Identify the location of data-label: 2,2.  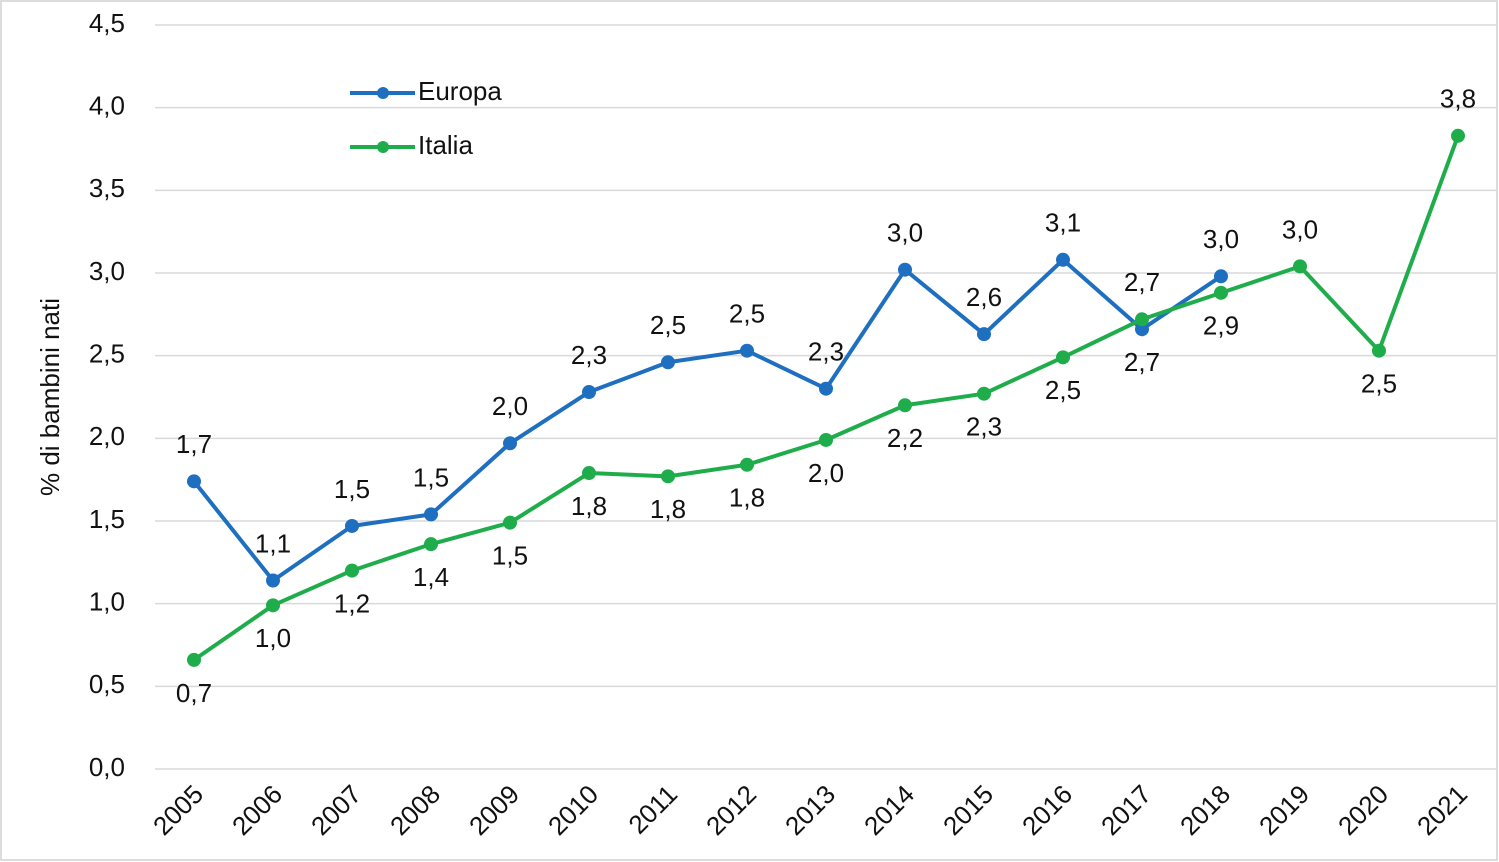
(905, 438).